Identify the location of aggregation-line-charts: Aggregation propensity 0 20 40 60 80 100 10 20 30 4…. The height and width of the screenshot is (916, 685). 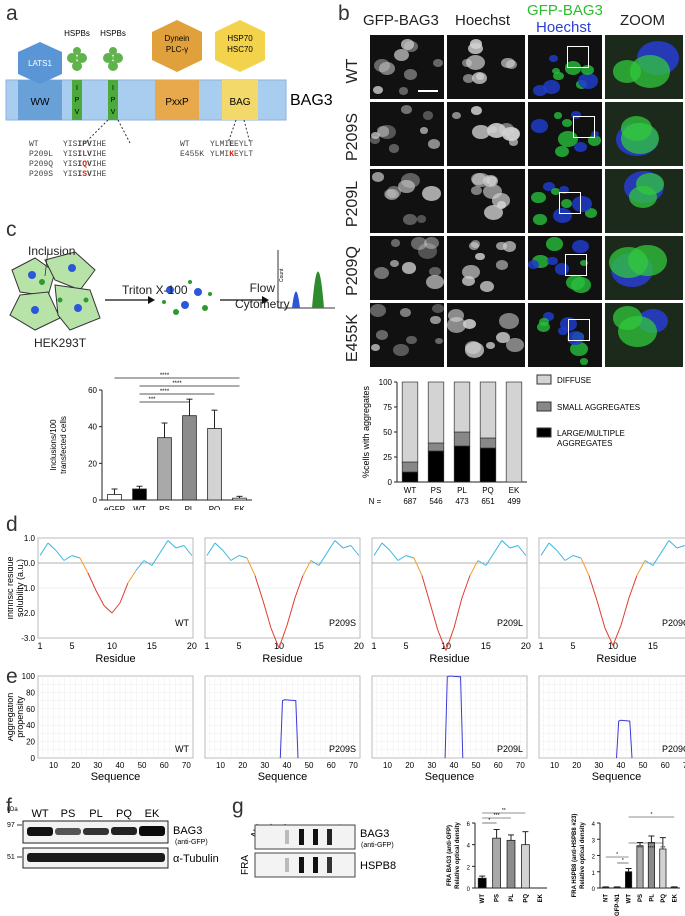
(346, 727).